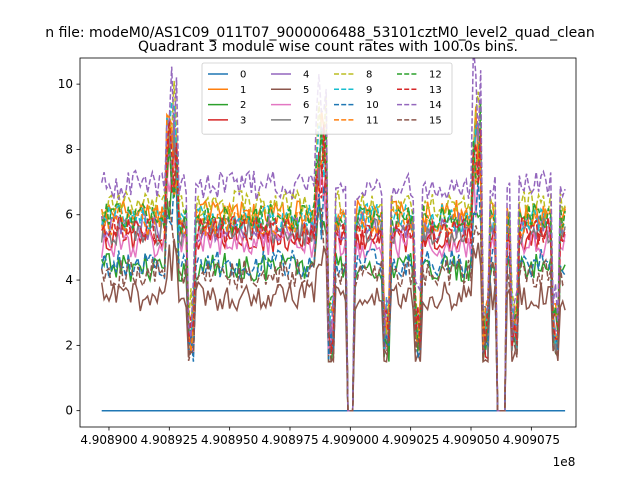  I want to click on legend-label-4: 4, so click(306, 75).